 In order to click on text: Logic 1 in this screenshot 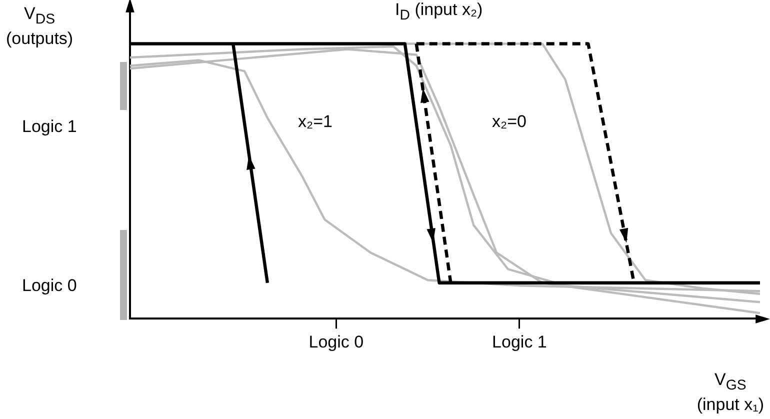, I will do `click(49, 127)`.